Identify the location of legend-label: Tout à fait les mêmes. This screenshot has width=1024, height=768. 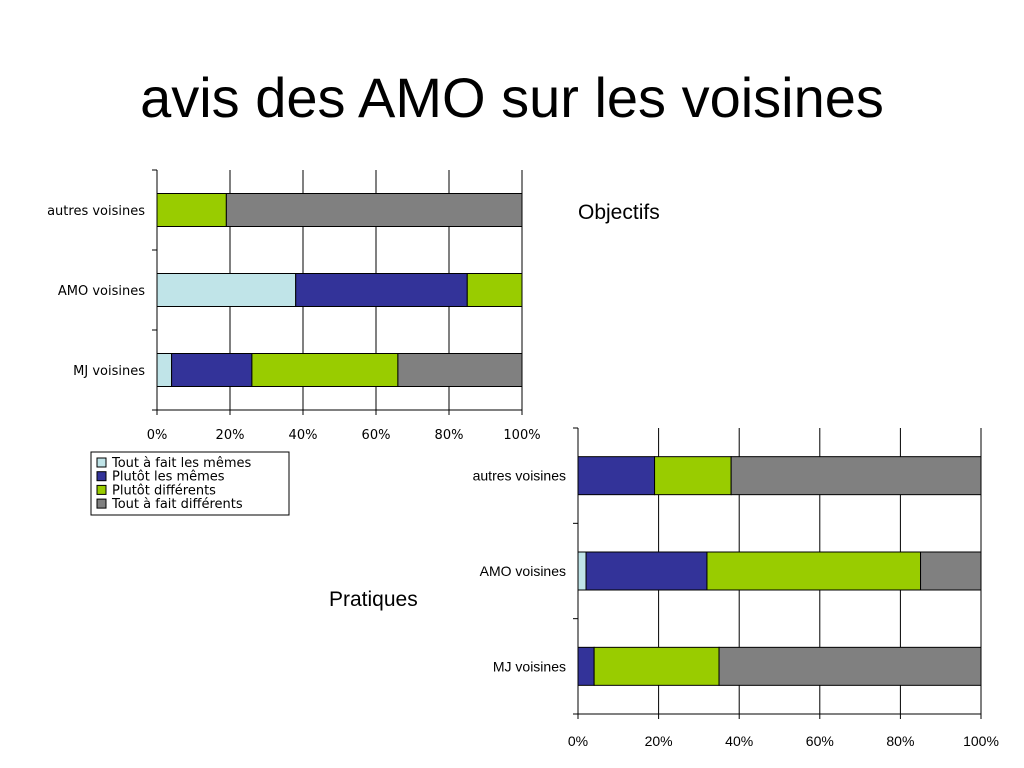
(181, 463).